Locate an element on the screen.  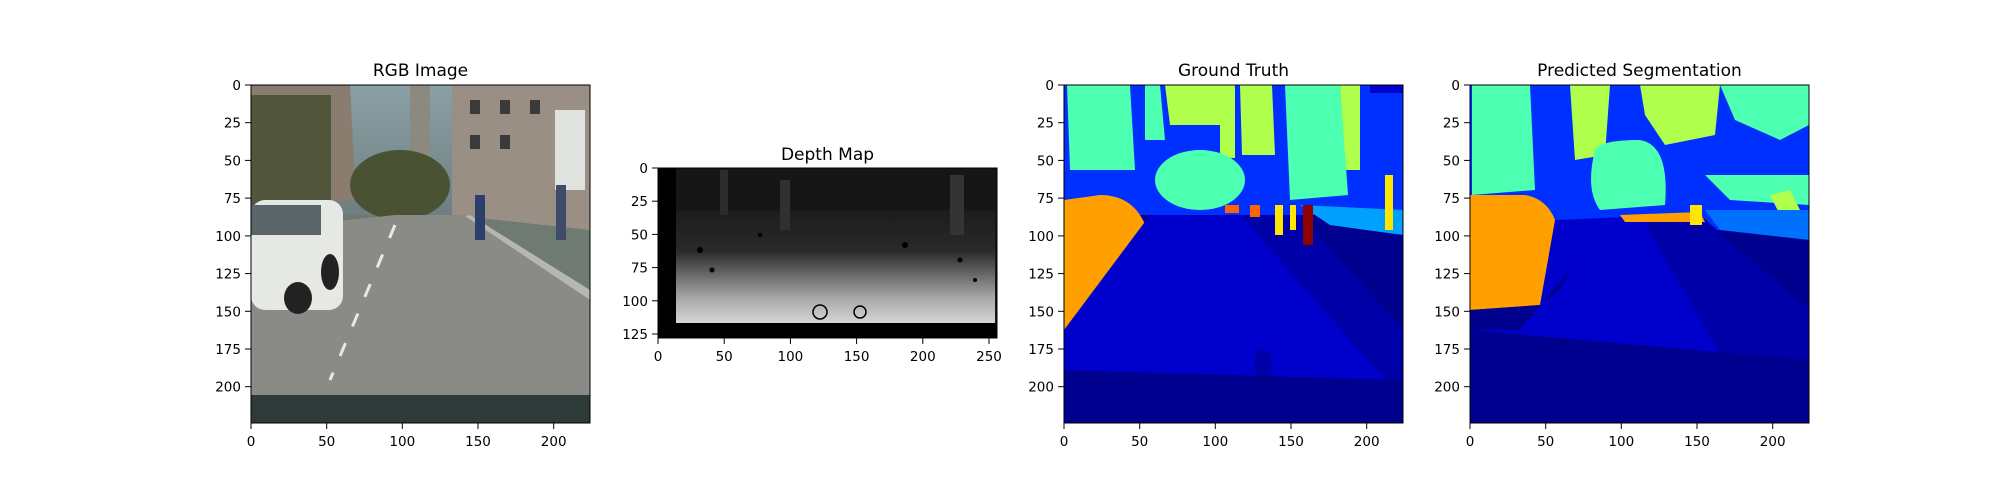
depth-image is located at coordinates (827, 253).